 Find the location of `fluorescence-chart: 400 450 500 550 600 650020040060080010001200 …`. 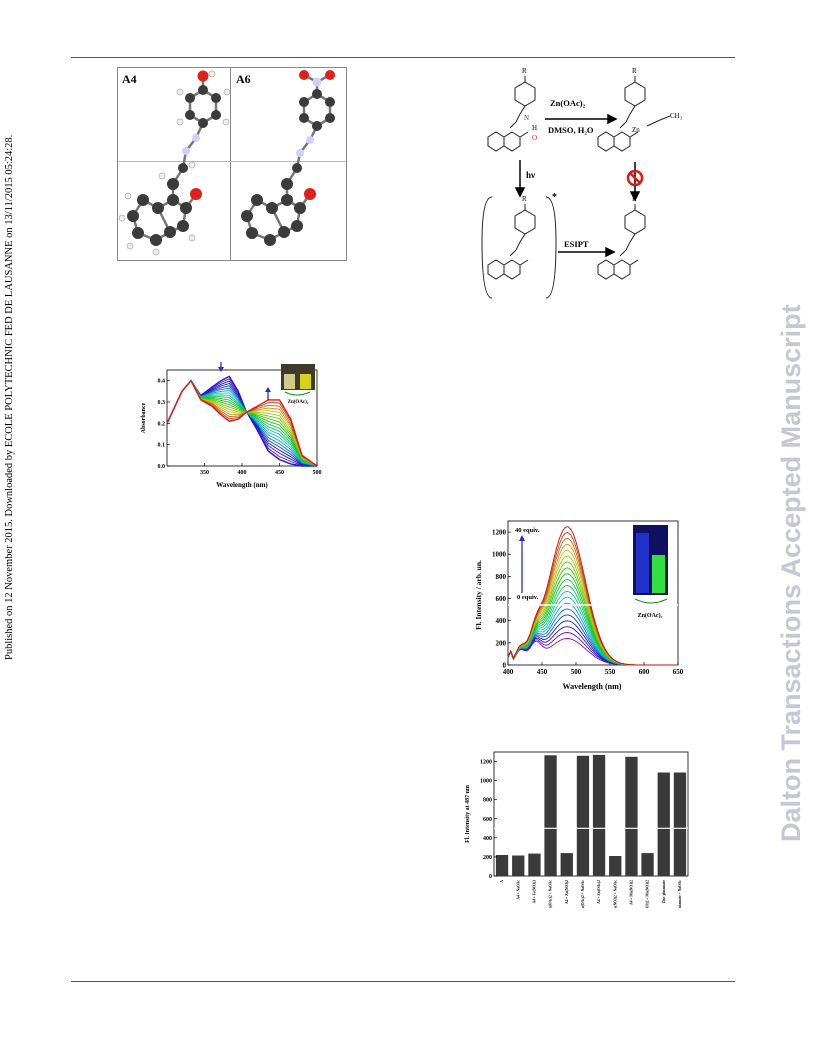

fluorescence-chart: 400 450 500 550 600 650020040060080010001200 … is located at coordinates (579, 605).